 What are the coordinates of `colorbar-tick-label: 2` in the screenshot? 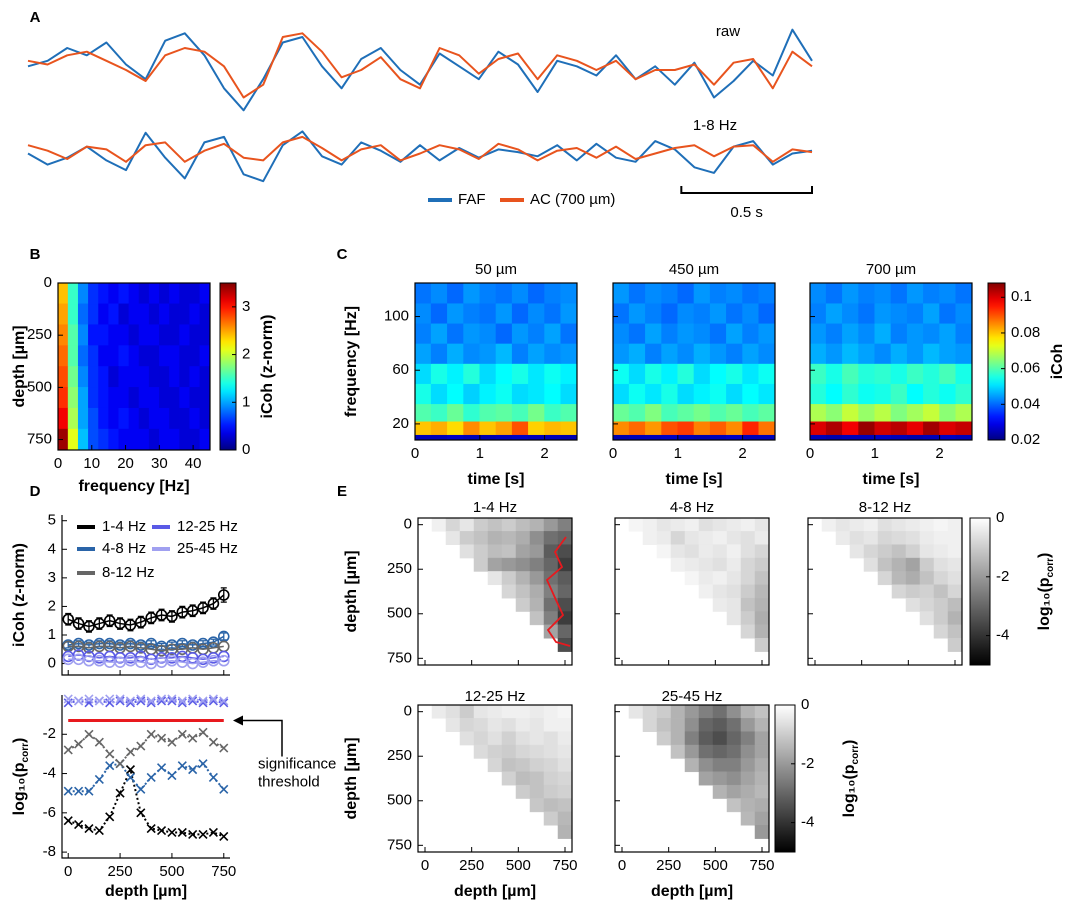 It's located at (246, 354).